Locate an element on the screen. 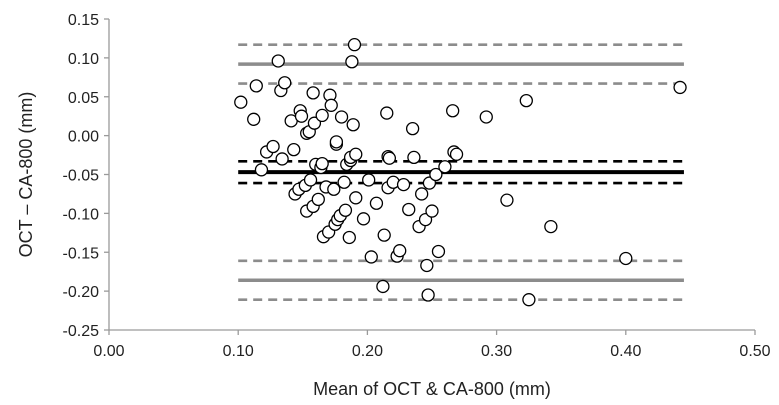 The width and height of the screenshot is (779, 405). x-axis-label: Mean of OCT & CA-800 (mm) is located at coordinates (432, 389).